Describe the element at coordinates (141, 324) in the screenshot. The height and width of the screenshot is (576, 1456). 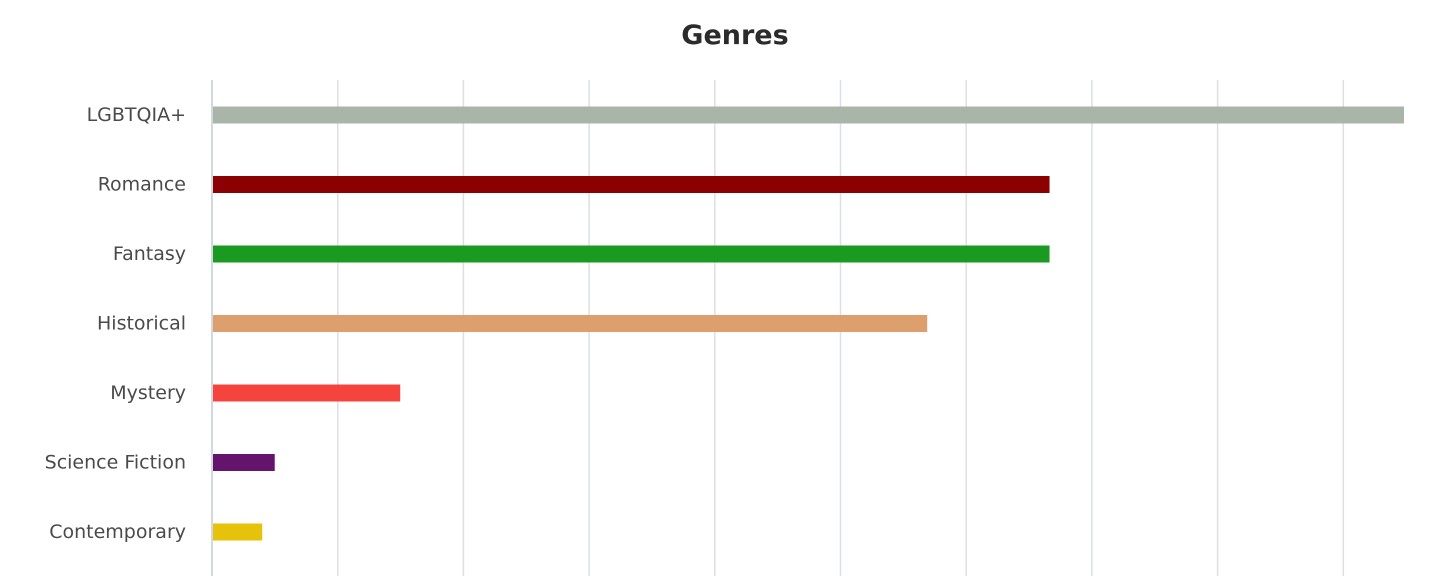
I see `category-label: Historical` at that location.